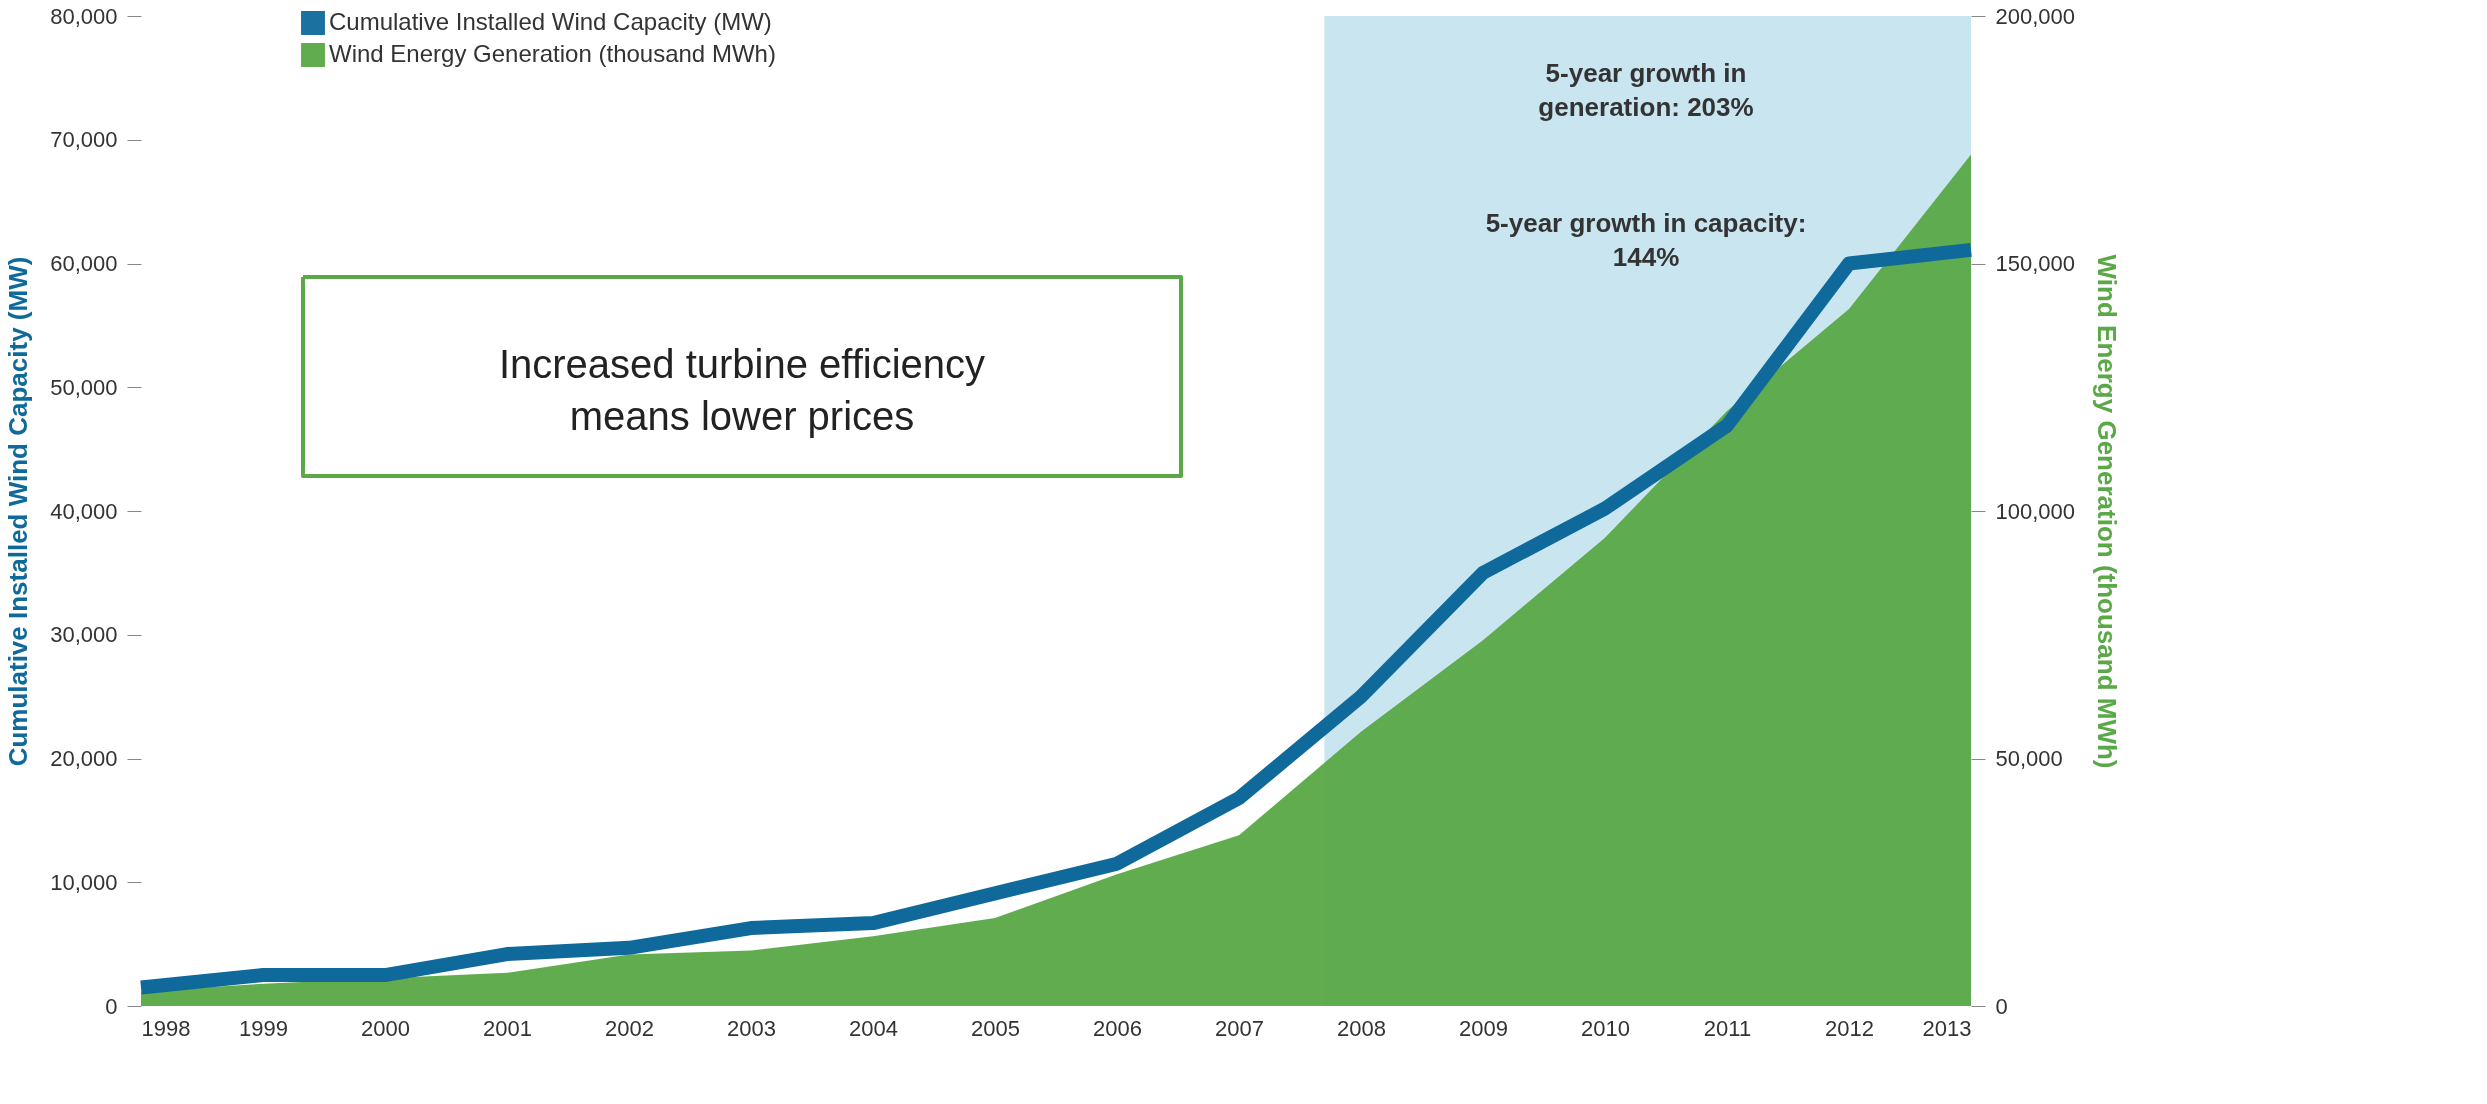 This screenshot has height=1104, width=2487. Describe the element at coordinates (84, 140) in the screenshot. I see `y-tick-label: 70,000` at that location.